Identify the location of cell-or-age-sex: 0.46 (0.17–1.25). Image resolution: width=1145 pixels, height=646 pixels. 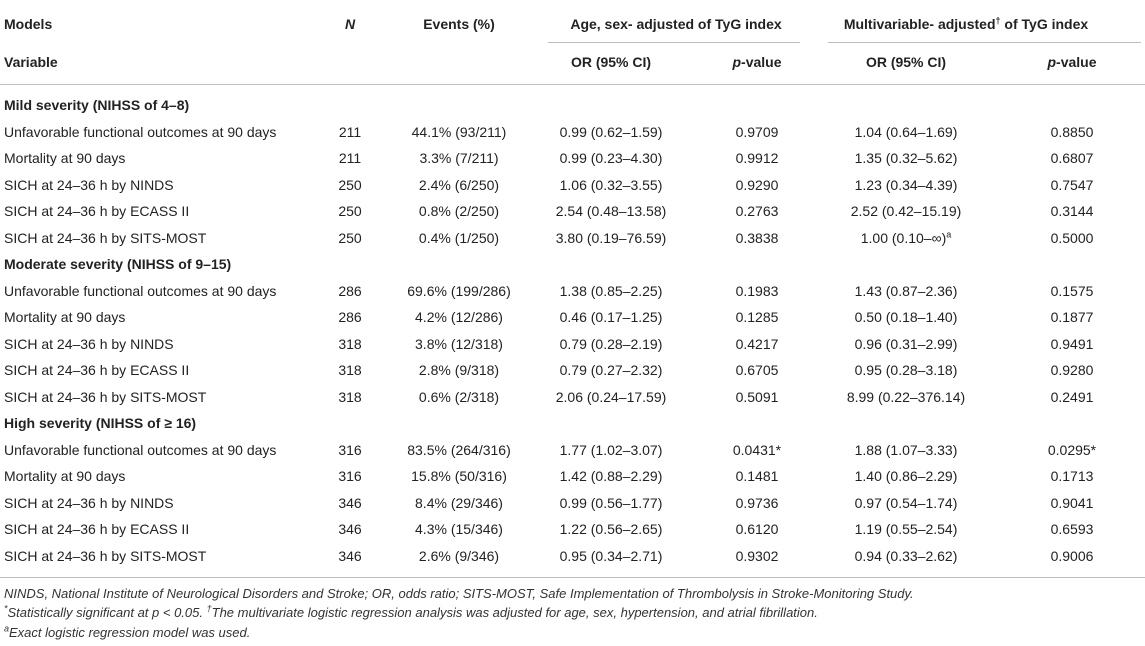
(611, 317).